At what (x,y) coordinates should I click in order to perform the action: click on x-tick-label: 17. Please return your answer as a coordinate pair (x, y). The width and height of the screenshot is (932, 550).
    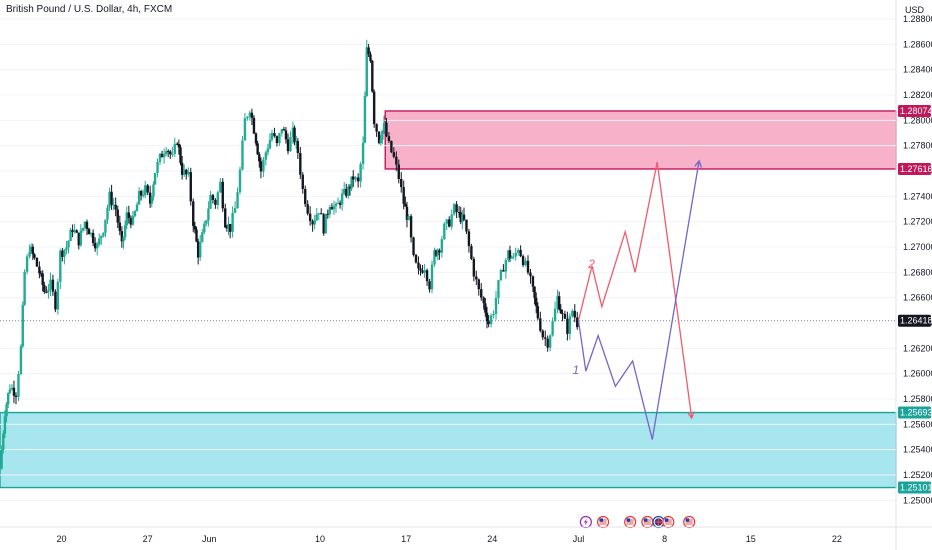
    Looking at the image, I should click on (406, 539).